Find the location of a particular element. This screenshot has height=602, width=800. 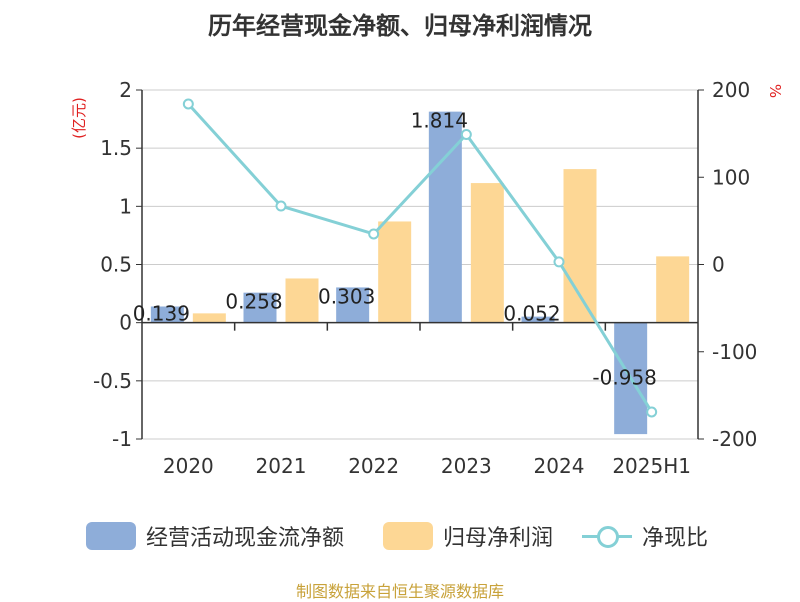

legend-item-net-profit: 归母净利润 is located at coordinates (468, 536).